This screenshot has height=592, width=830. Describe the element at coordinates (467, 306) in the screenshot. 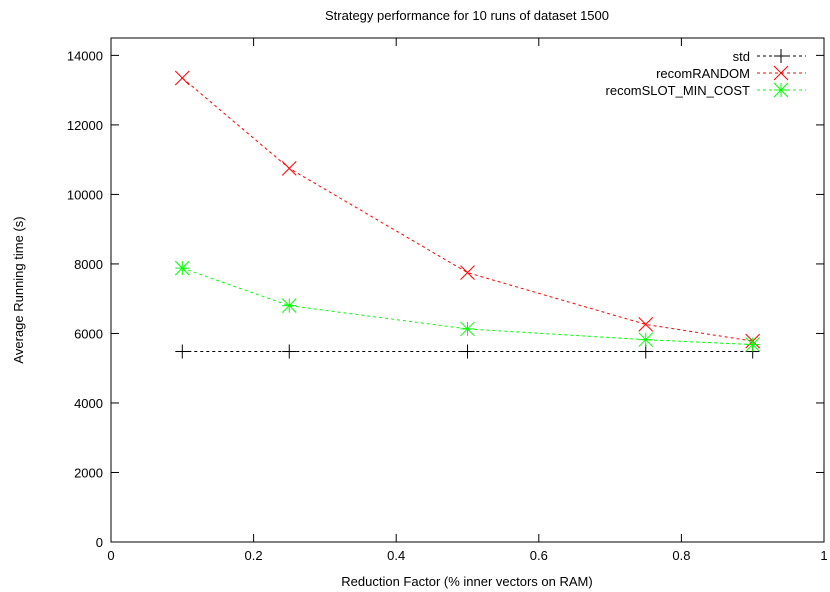

I see `series-recomSLOT_MIN_COST` at that location.